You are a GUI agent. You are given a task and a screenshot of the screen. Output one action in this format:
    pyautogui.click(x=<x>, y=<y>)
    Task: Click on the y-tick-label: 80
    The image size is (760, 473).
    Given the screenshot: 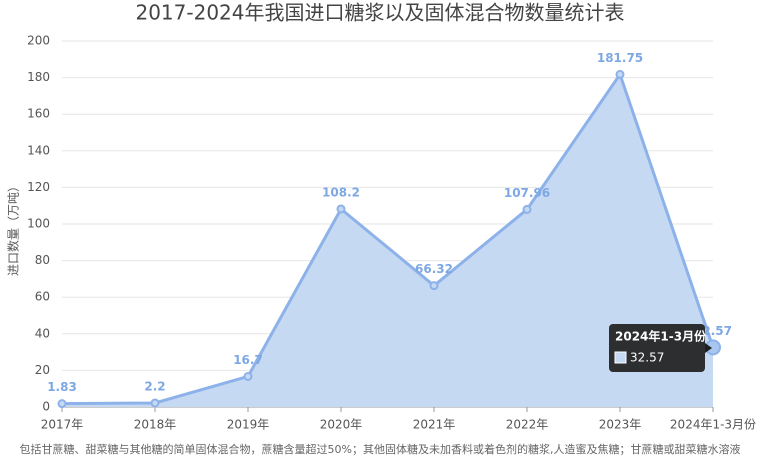 What is the action you would take?
    pyautogui.click(x=42, y=260)
    